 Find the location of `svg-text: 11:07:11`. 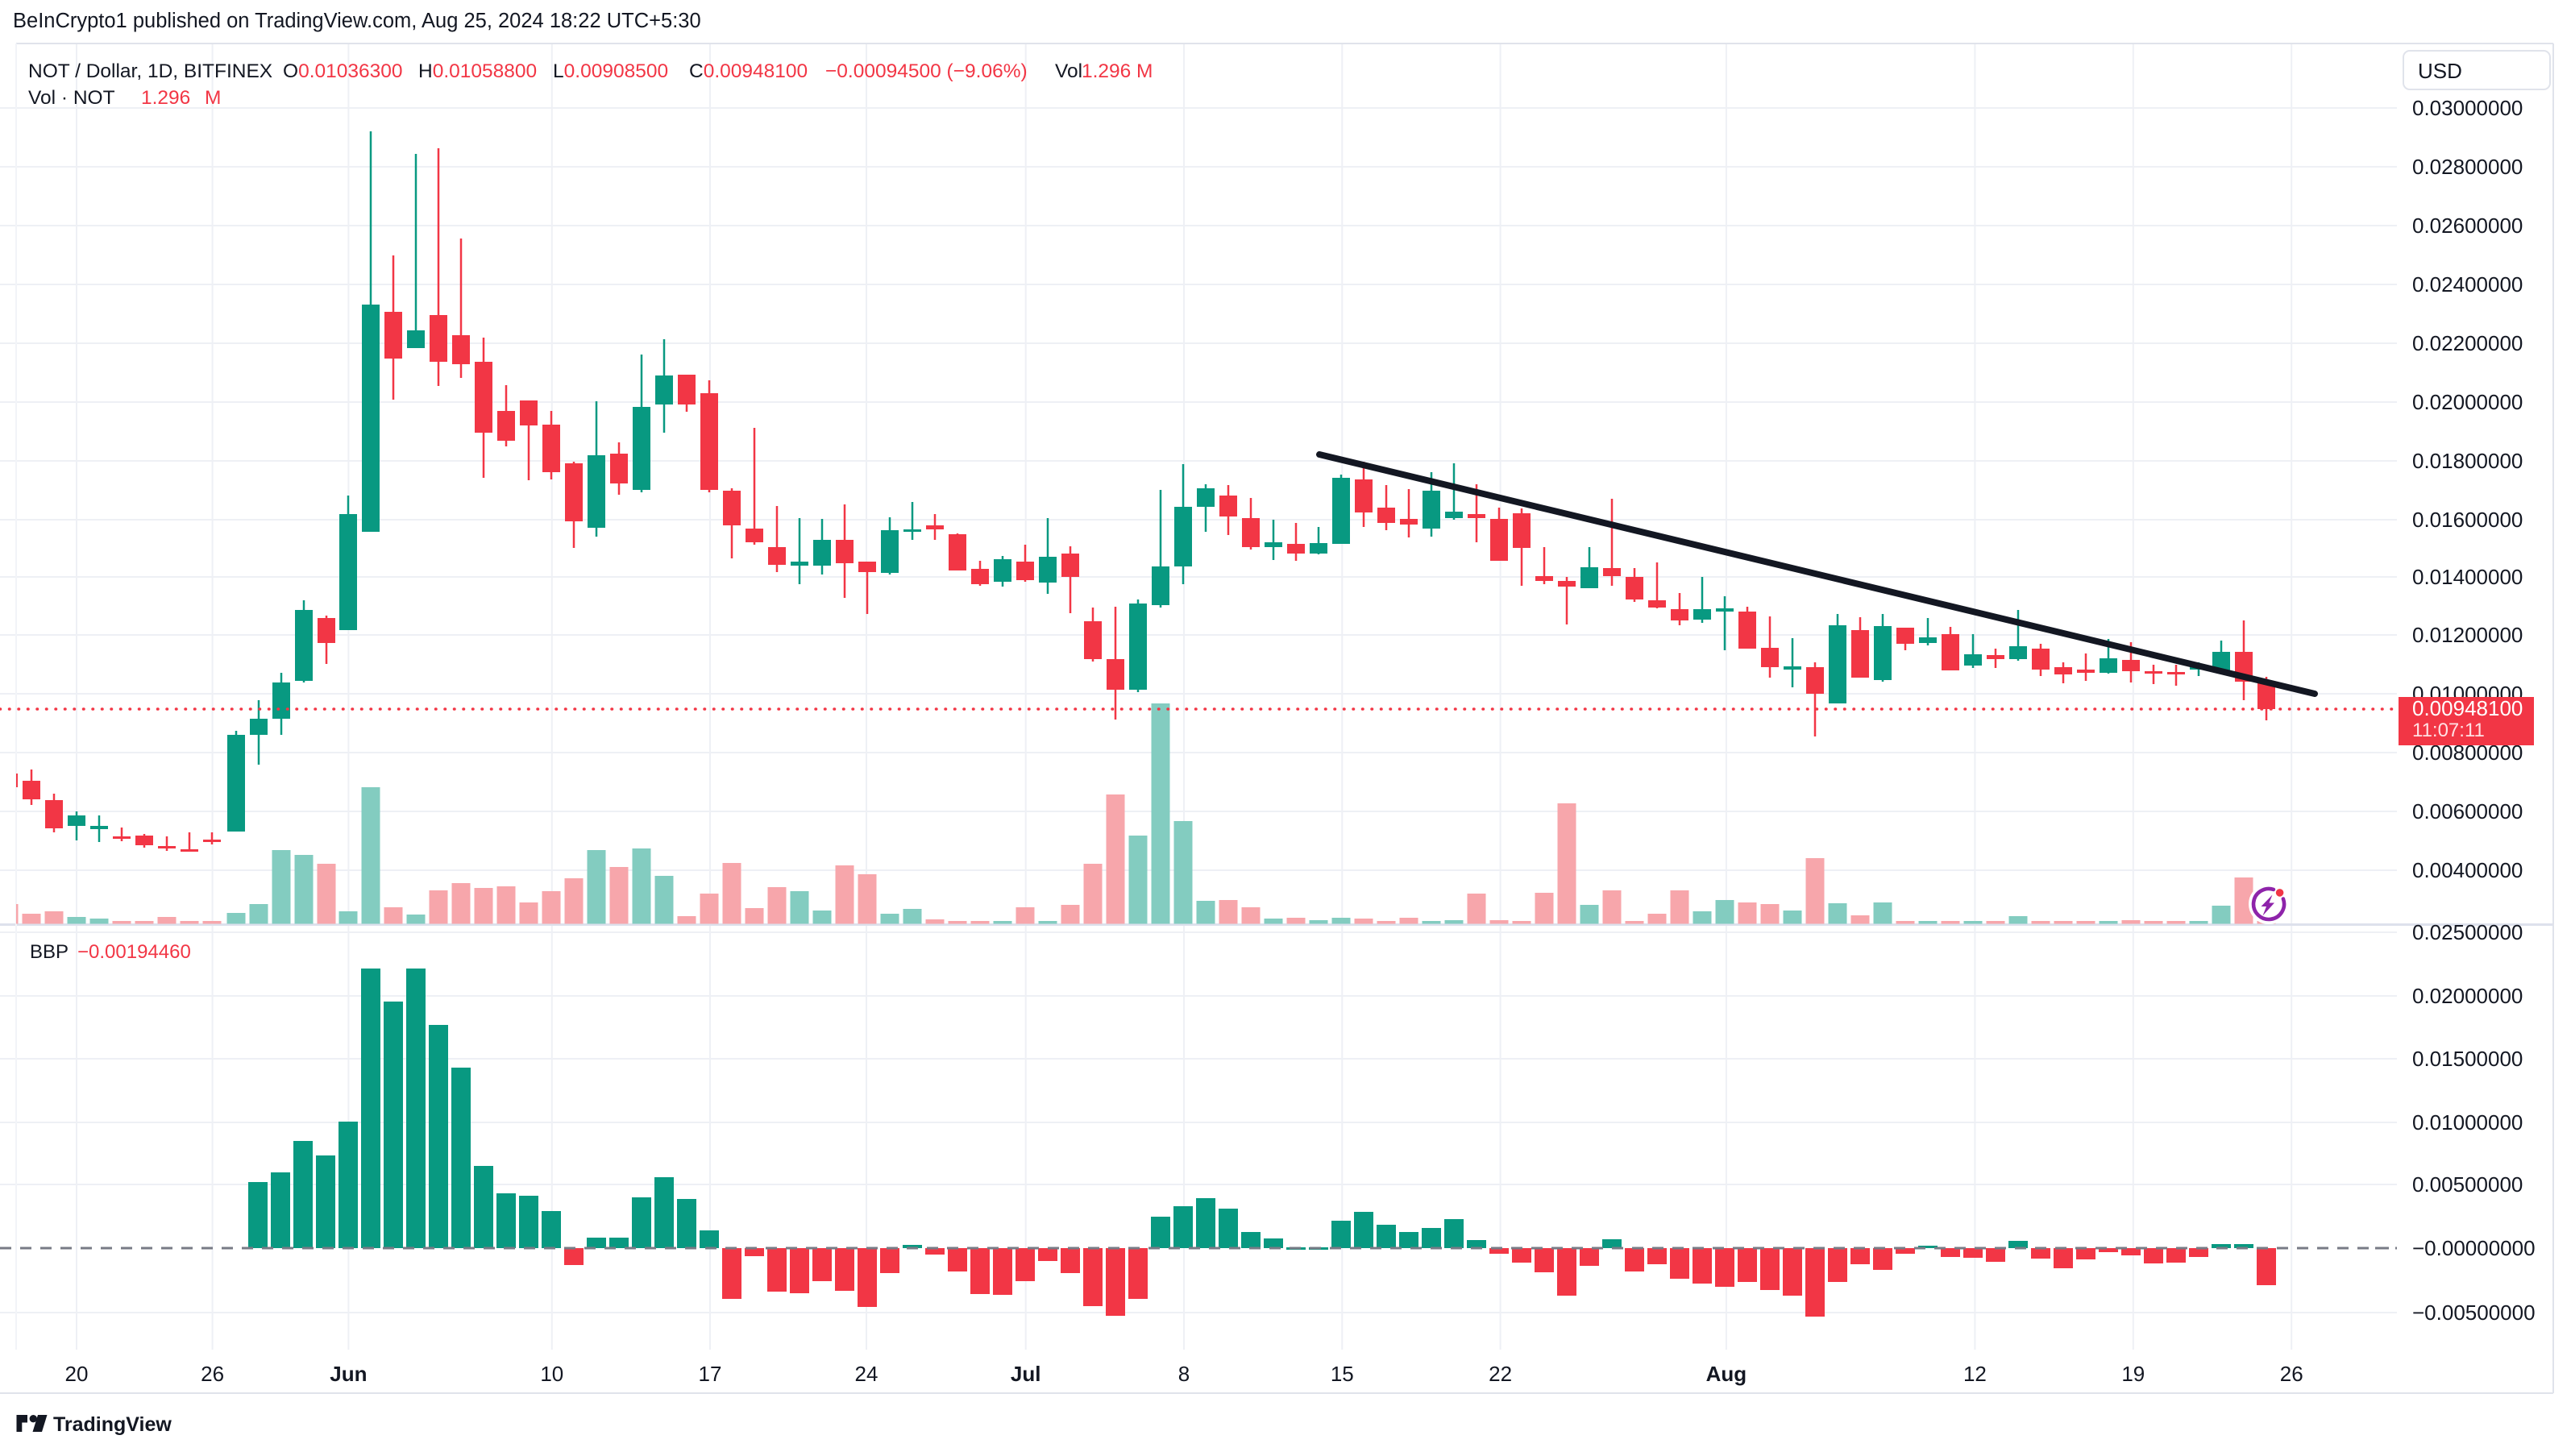

svg-text: 11:07:11 is located at coordinates (2448, 730).